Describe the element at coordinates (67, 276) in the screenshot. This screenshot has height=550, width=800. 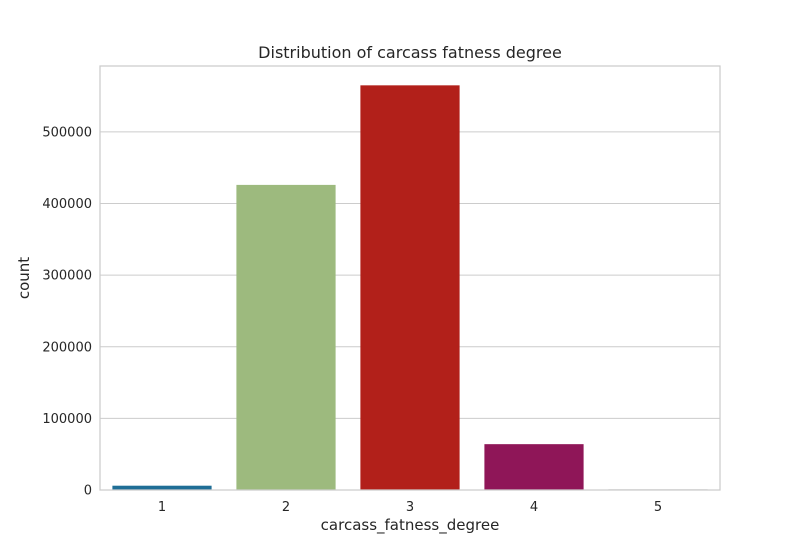
I see `y-tick-label: 300000` at that location.